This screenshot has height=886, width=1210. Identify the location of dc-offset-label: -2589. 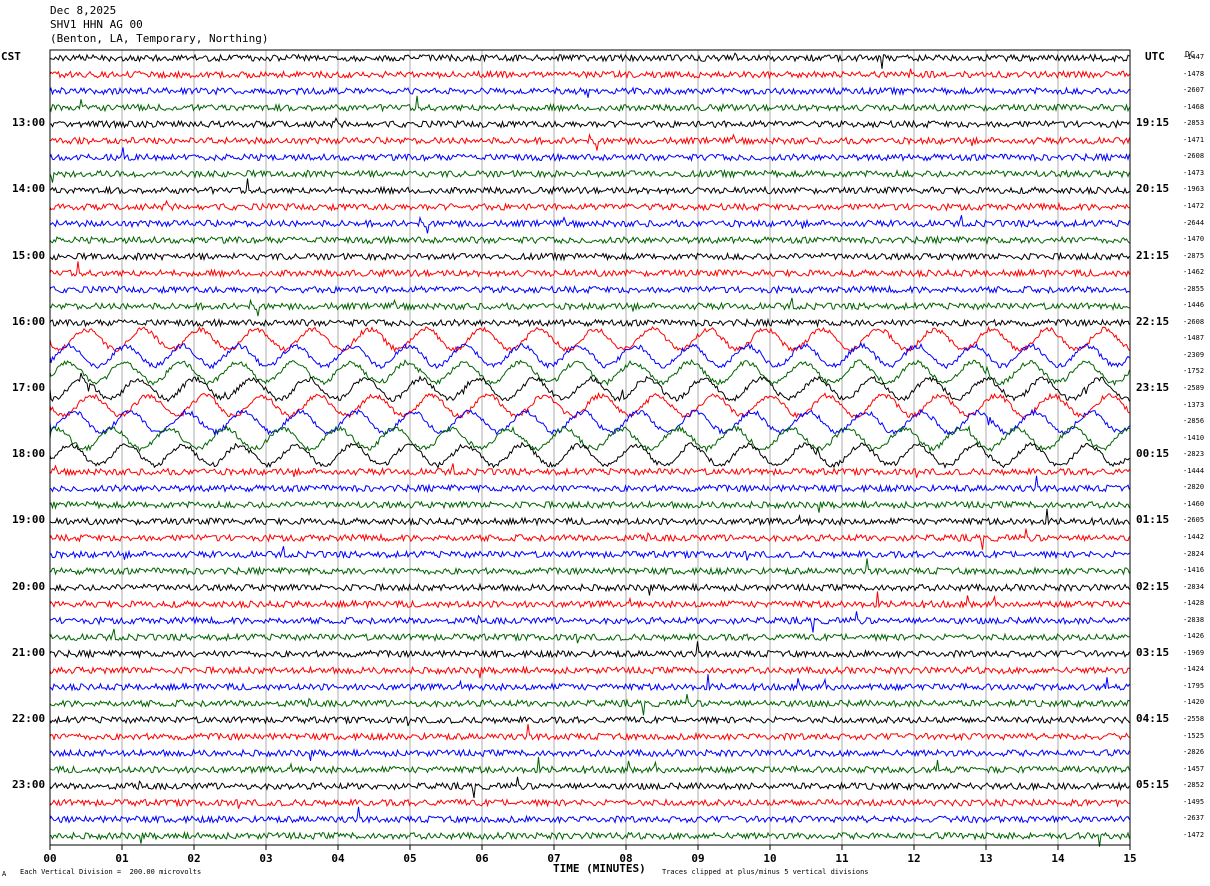
(1194, 388).